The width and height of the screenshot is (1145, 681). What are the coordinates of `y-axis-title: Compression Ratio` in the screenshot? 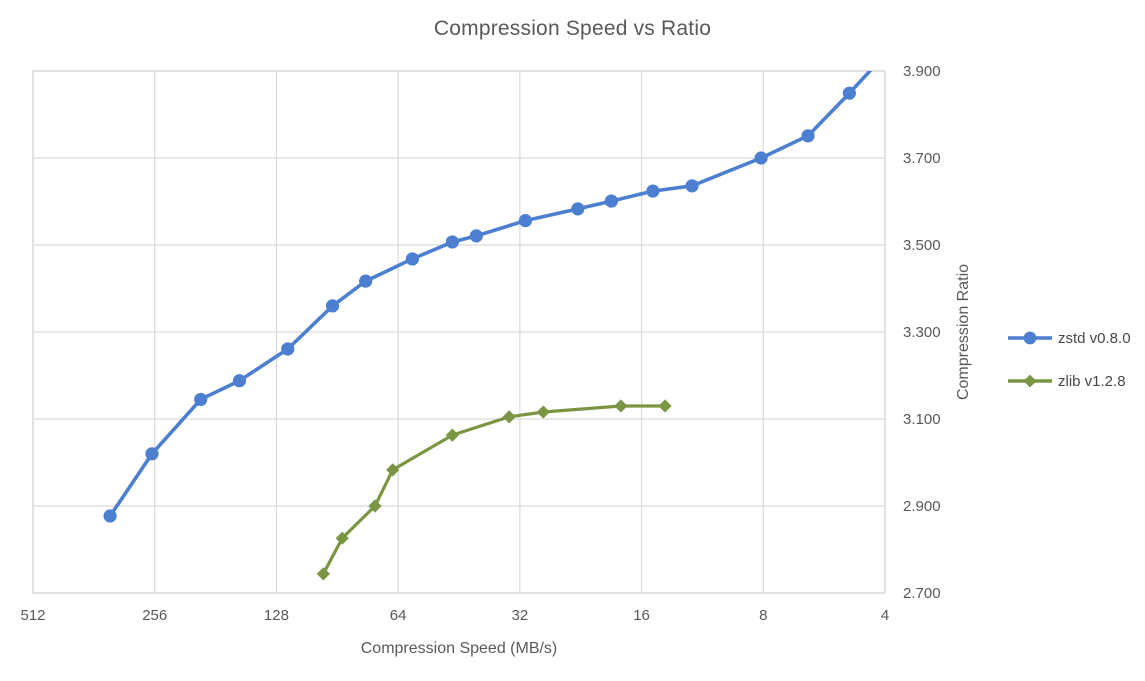 It's located at (963, 332).